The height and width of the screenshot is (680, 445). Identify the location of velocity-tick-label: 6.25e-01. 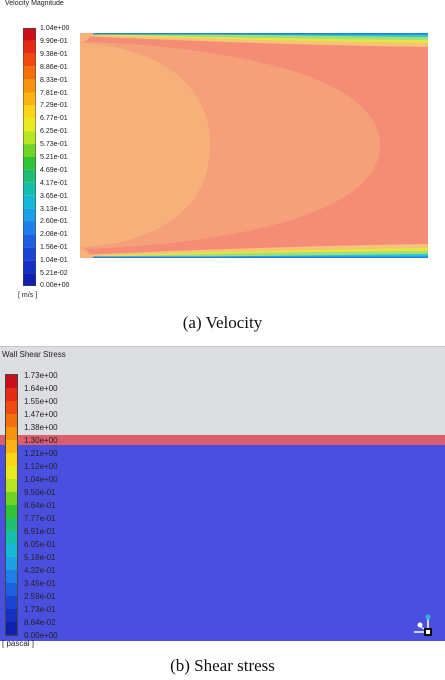
(54, 131).